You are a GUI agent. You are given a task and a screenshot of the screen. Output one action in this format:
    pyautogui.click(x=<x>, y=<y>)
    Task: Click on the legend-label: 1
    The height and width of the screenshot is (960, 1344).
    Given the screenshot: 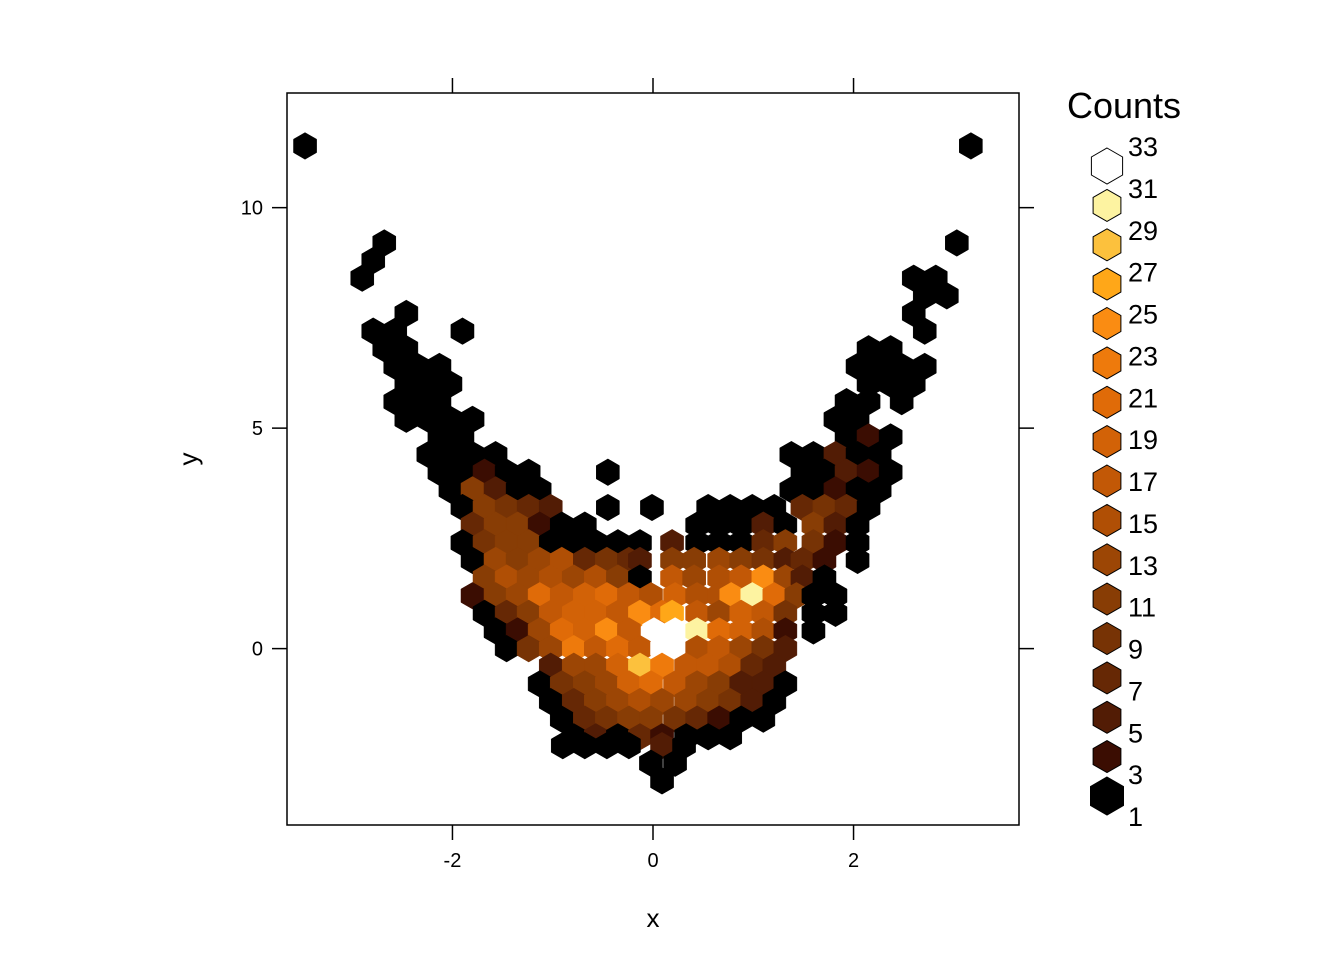 What is the action you would take?
    pyautogui.click(x=1135, y=817)
    